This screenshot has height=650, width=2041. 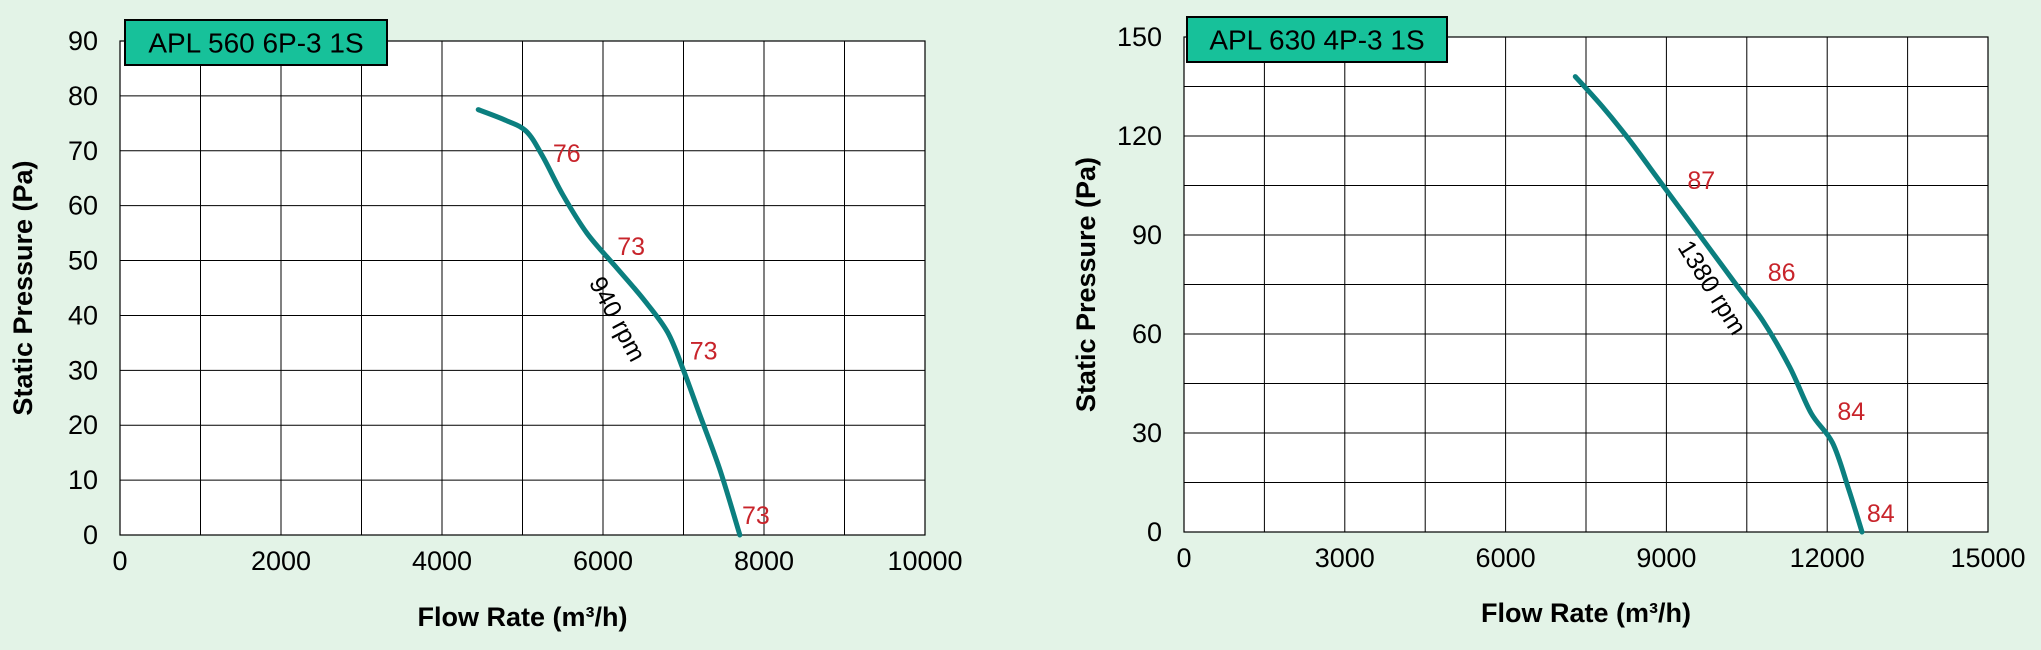 I want to click on x-tick-label: 3000, so click(x=1345, y=558).